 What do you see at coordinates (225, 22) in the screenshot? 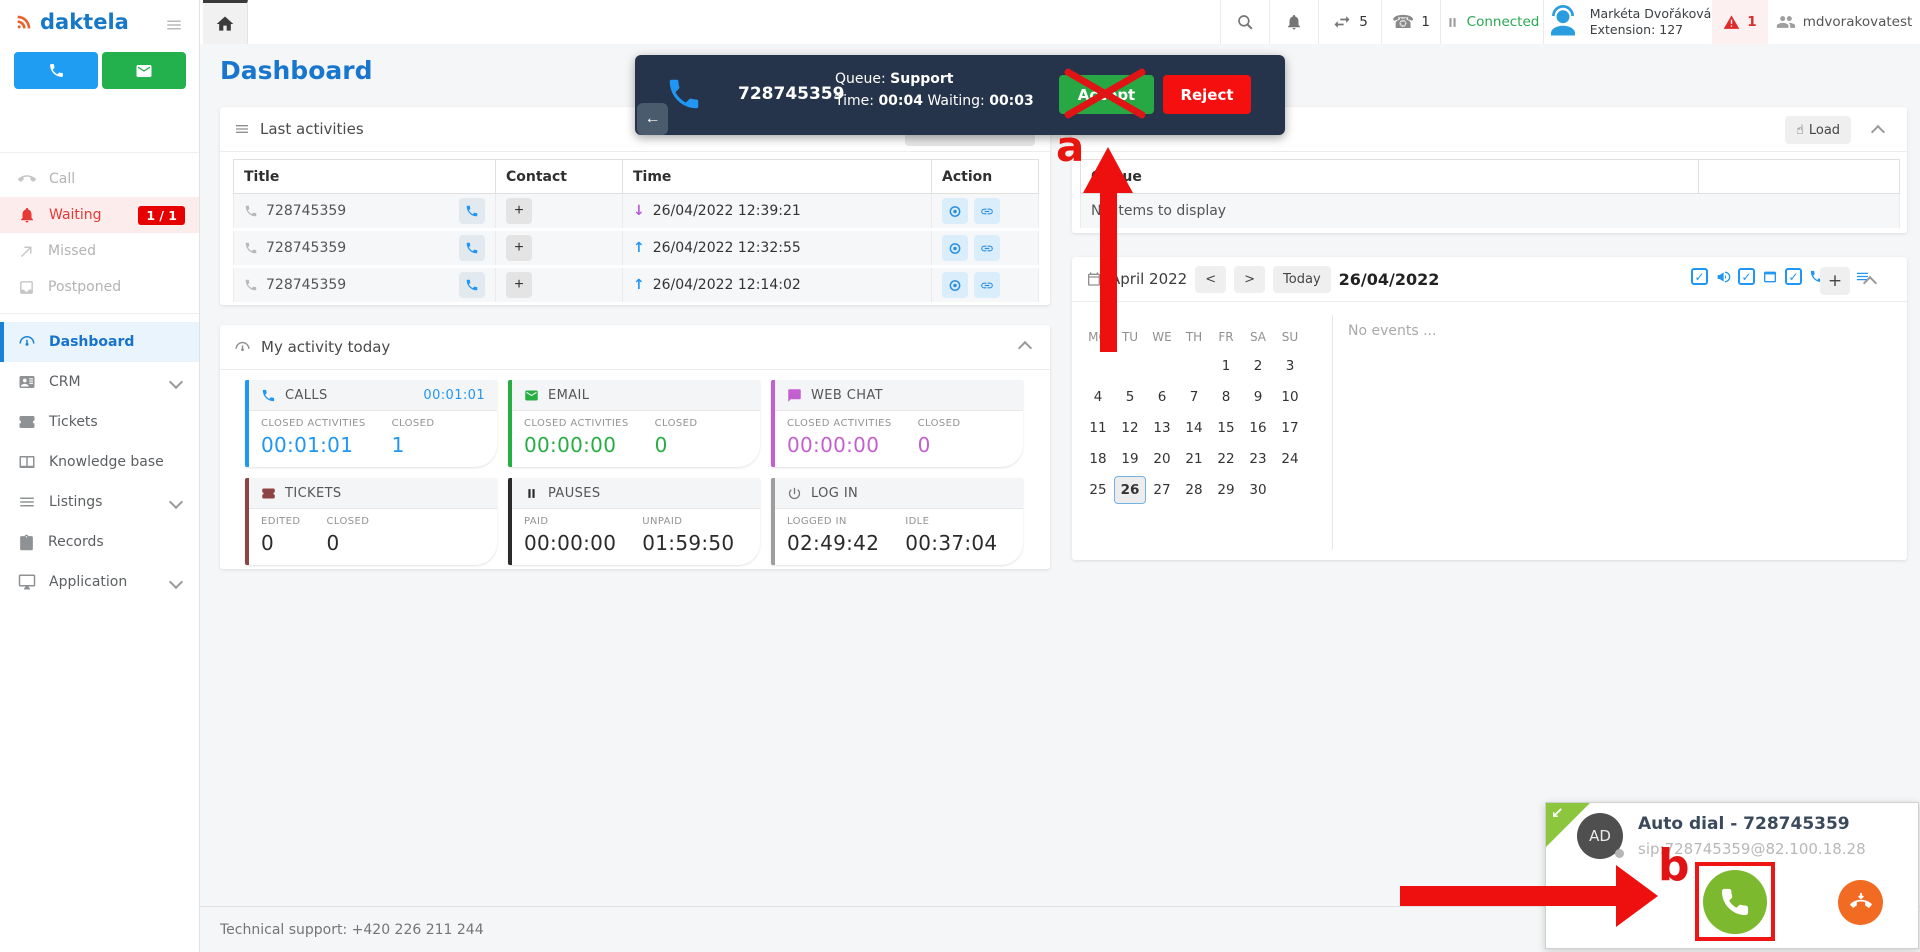
I see `home-tab` at bounding box center [225, 22].